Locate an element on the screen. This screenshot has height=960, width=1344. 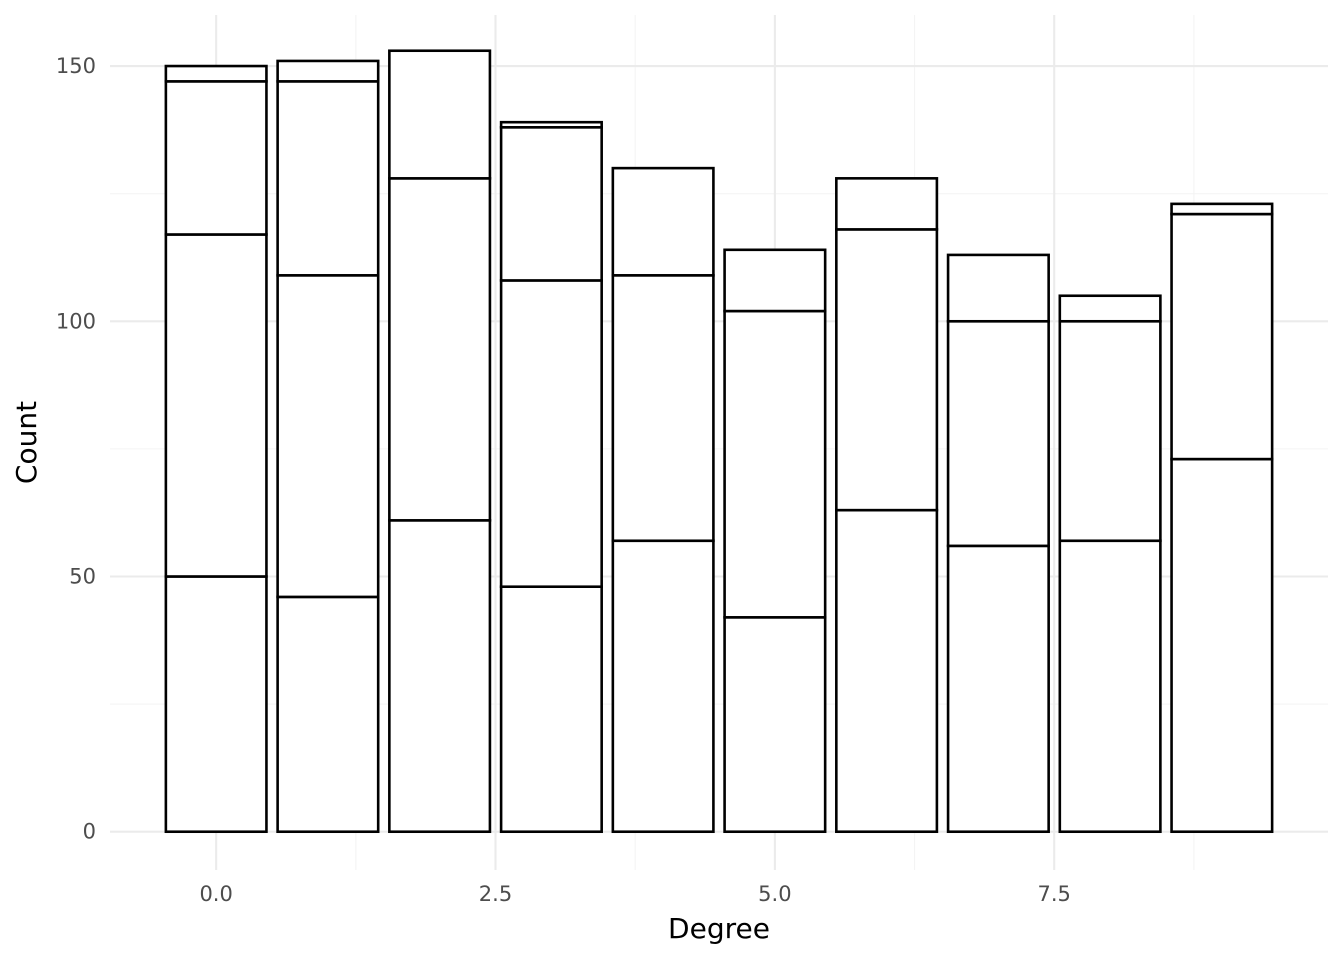
y-axis-ticks: 0 50 100 150 is located at coordinates (76, 449).